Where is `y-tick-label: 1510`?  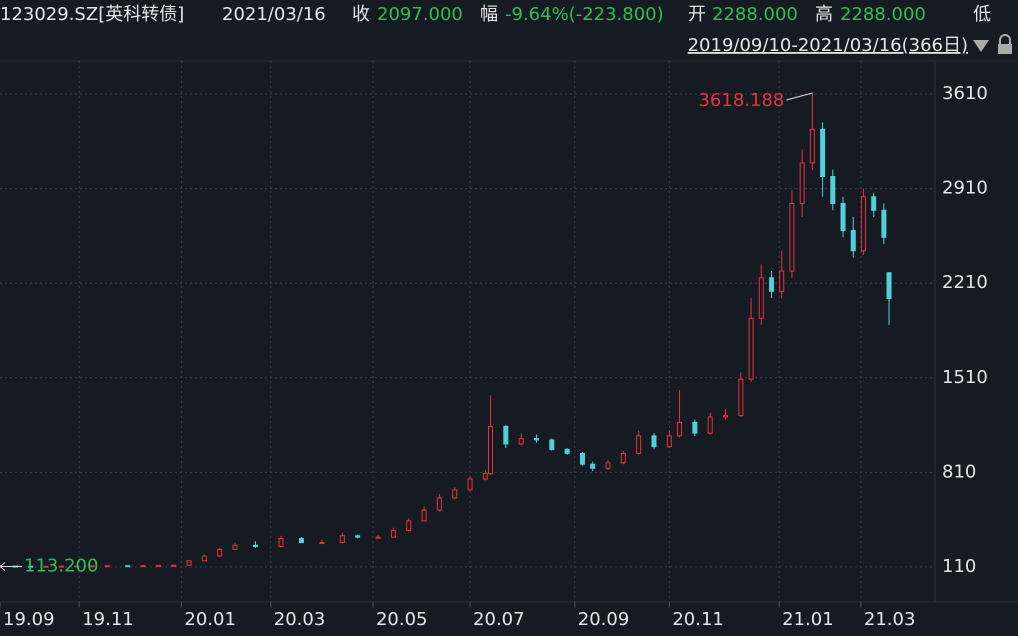 y-tick-label: 1510 is located at coordinates (965, 377).